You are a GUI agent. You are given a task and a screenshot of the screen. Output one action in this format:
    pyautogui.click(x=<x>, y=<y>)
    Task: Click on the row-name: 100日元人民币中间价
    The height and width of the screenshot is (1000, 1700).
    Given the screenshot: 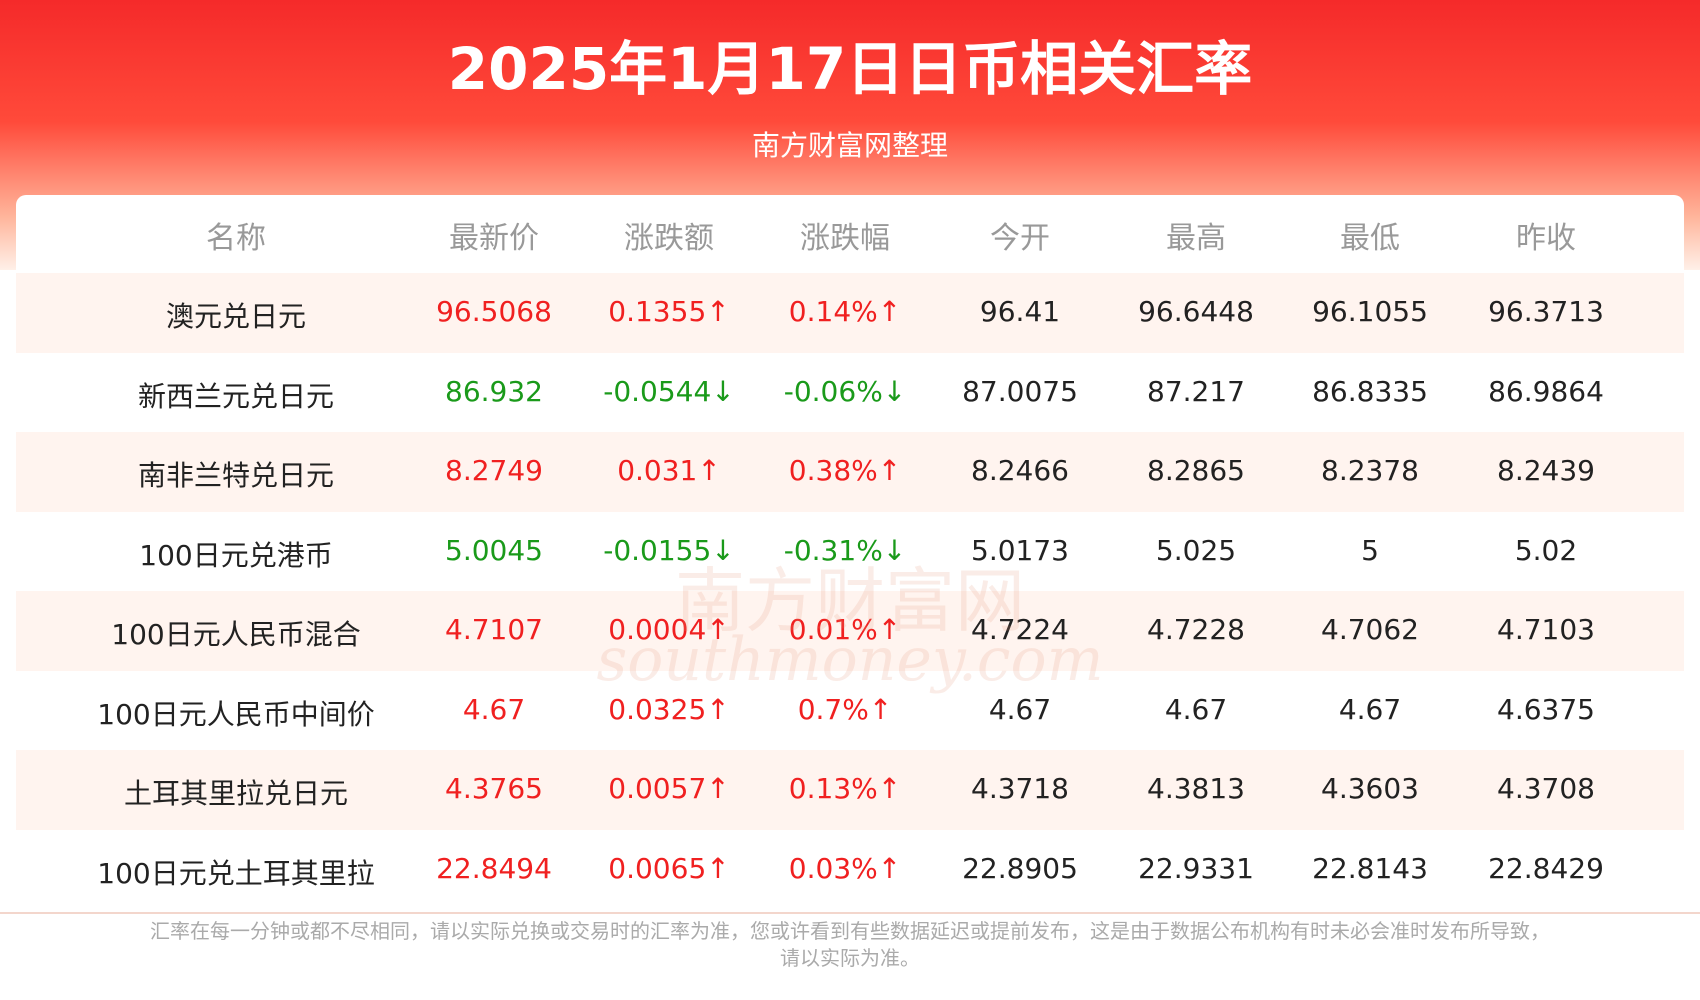 What is the action you would take?
    pyautogui.click(x=236, y=714)
    